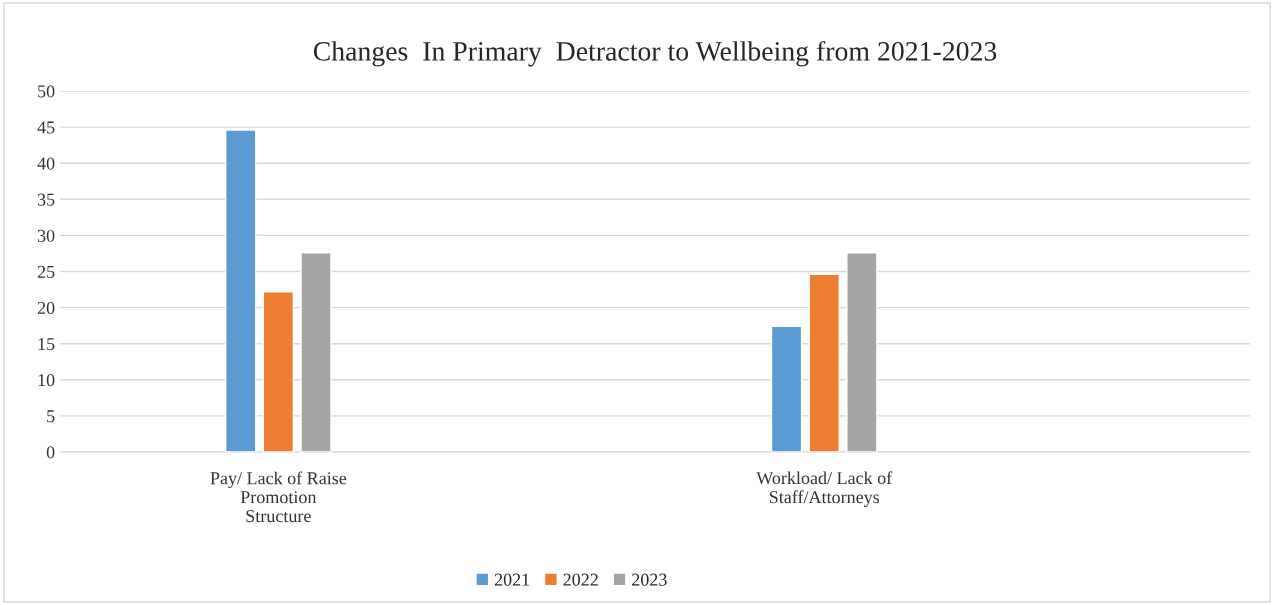 The width and height of the screenshot is (1274, 605). What do you see at coordinates (50, 452) in the screenshot?
I see `y-tick-label: 0` at bounding box center [50, 452].